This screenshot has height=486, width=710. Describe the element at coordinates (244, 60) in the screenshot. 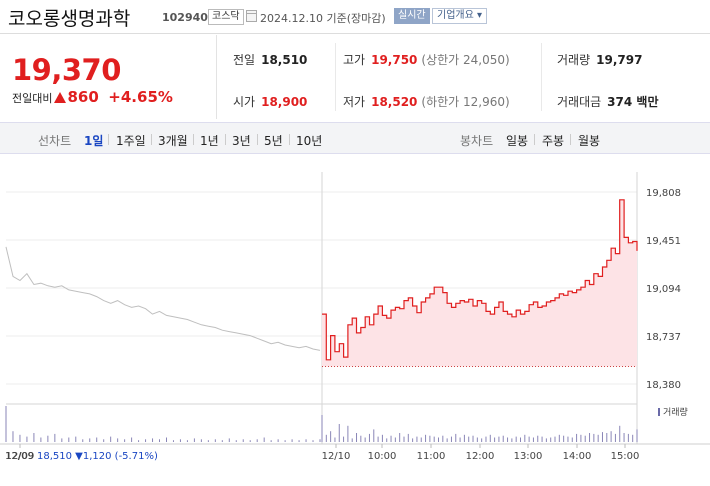

I see `stat-label: 전일` at that location.